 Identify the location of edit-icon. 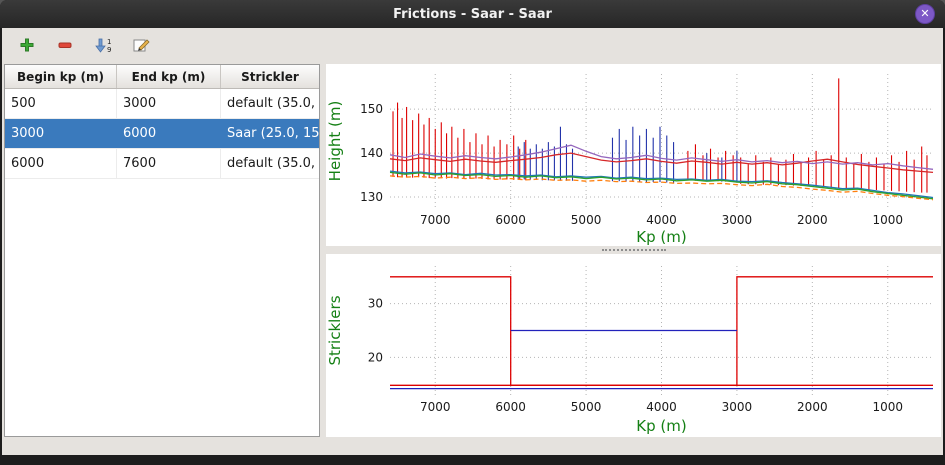
(141, 46).